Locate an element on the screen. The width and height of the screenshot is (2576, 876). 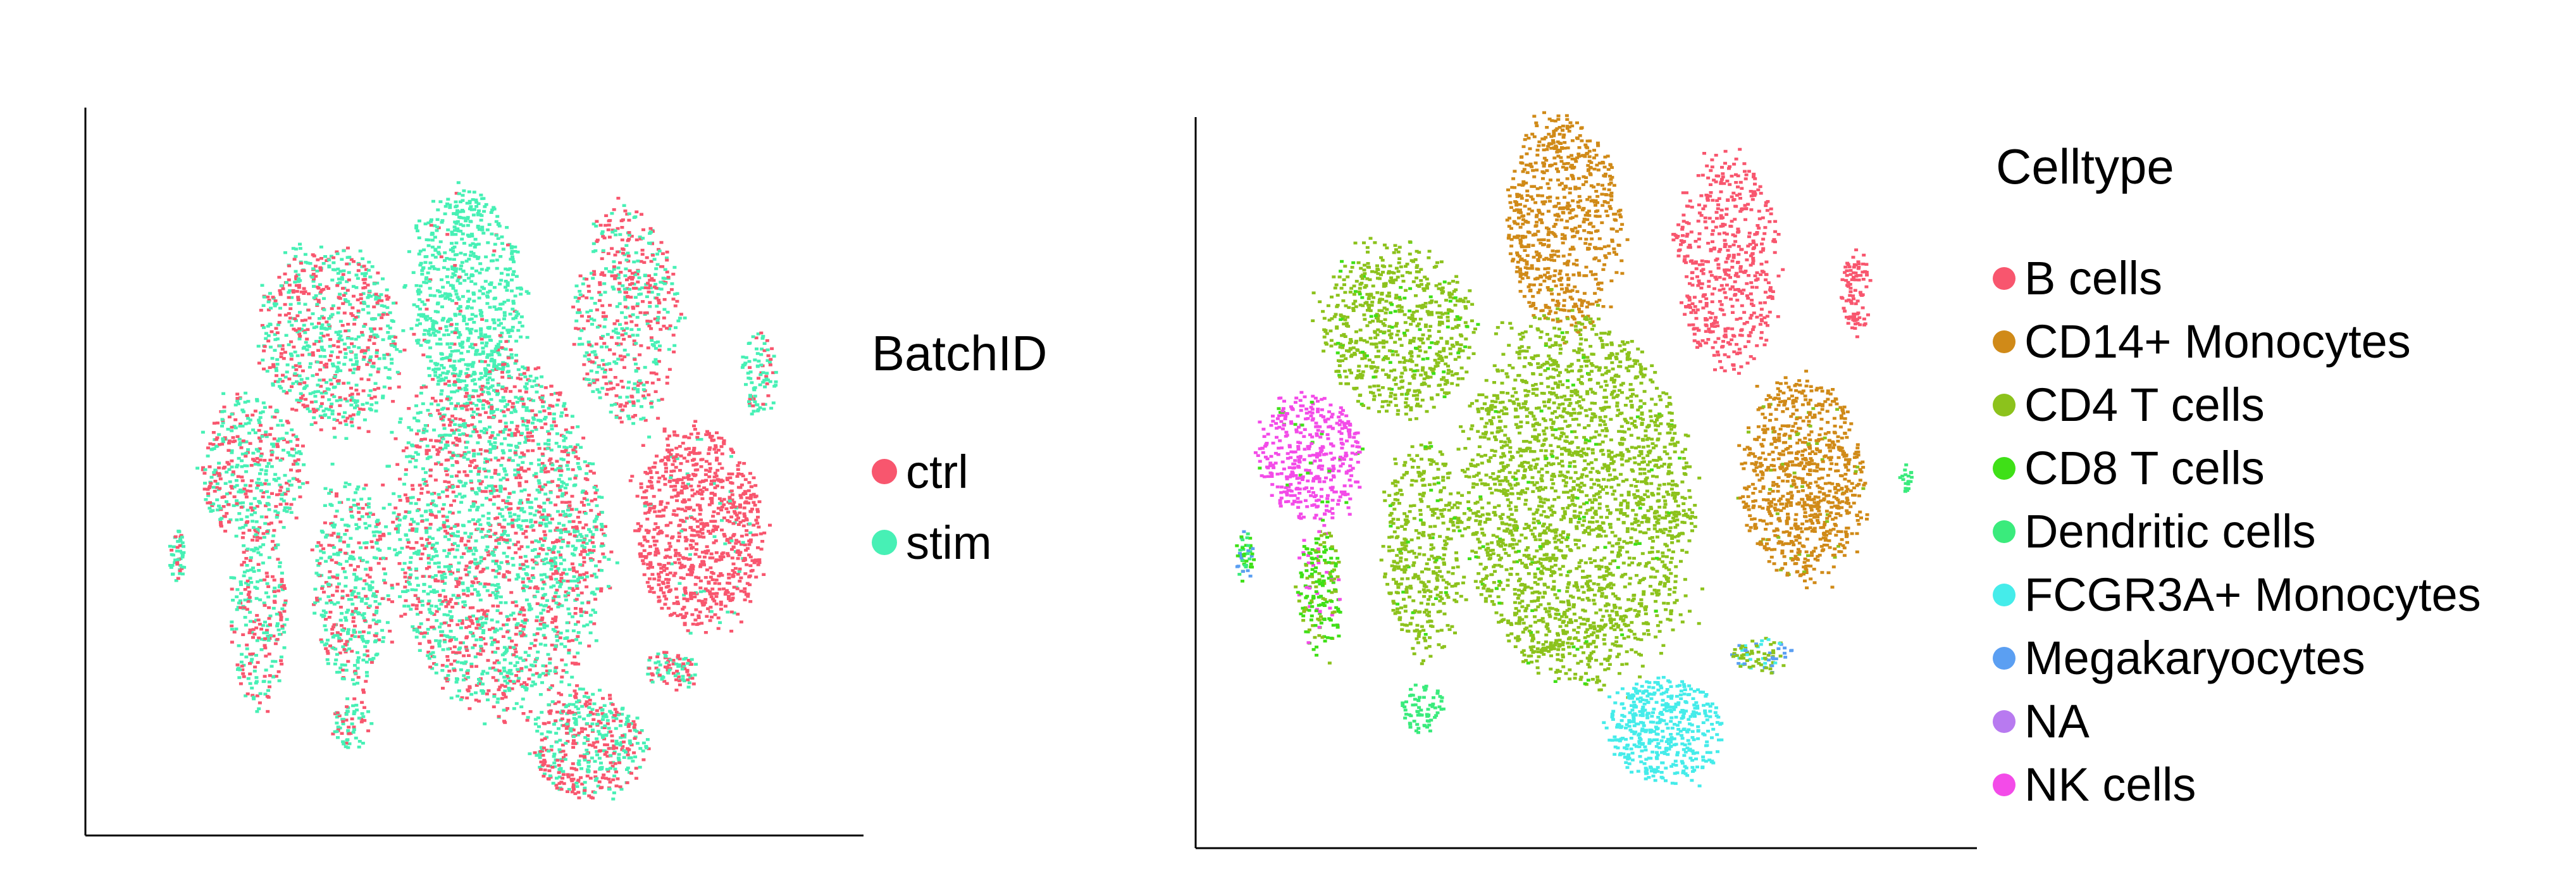
point-cluster is located at coordinates (759, 373).